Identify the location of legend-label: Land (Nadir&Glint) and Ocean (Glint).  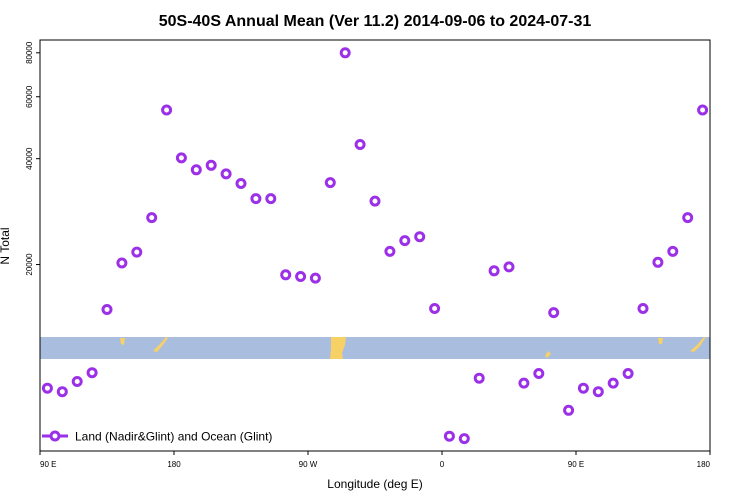
(173, 437).